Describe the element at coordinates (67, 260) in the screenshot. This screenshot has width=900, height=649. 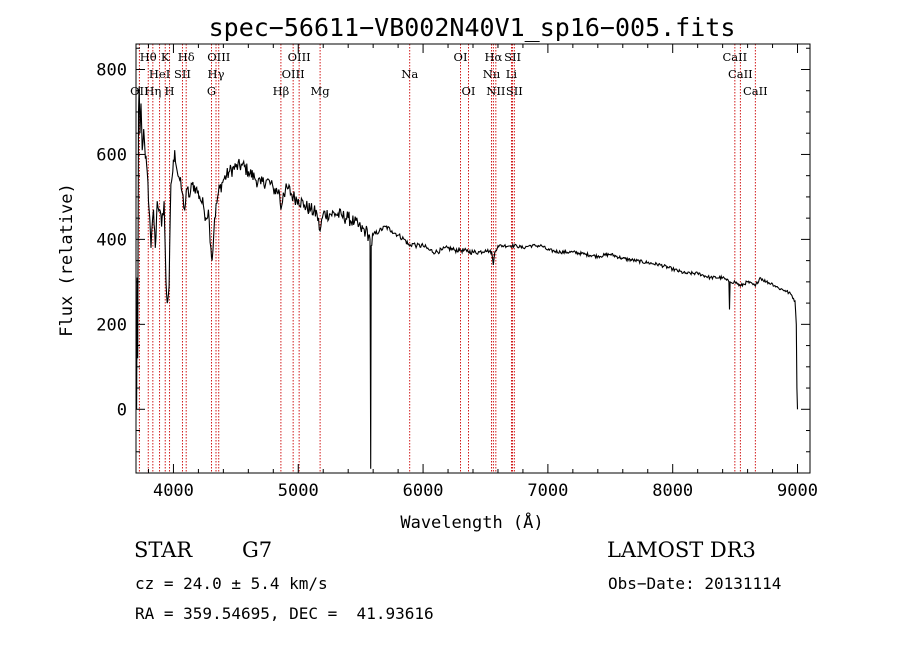
I see `y-axis-label: Flux (relative)` at that location.